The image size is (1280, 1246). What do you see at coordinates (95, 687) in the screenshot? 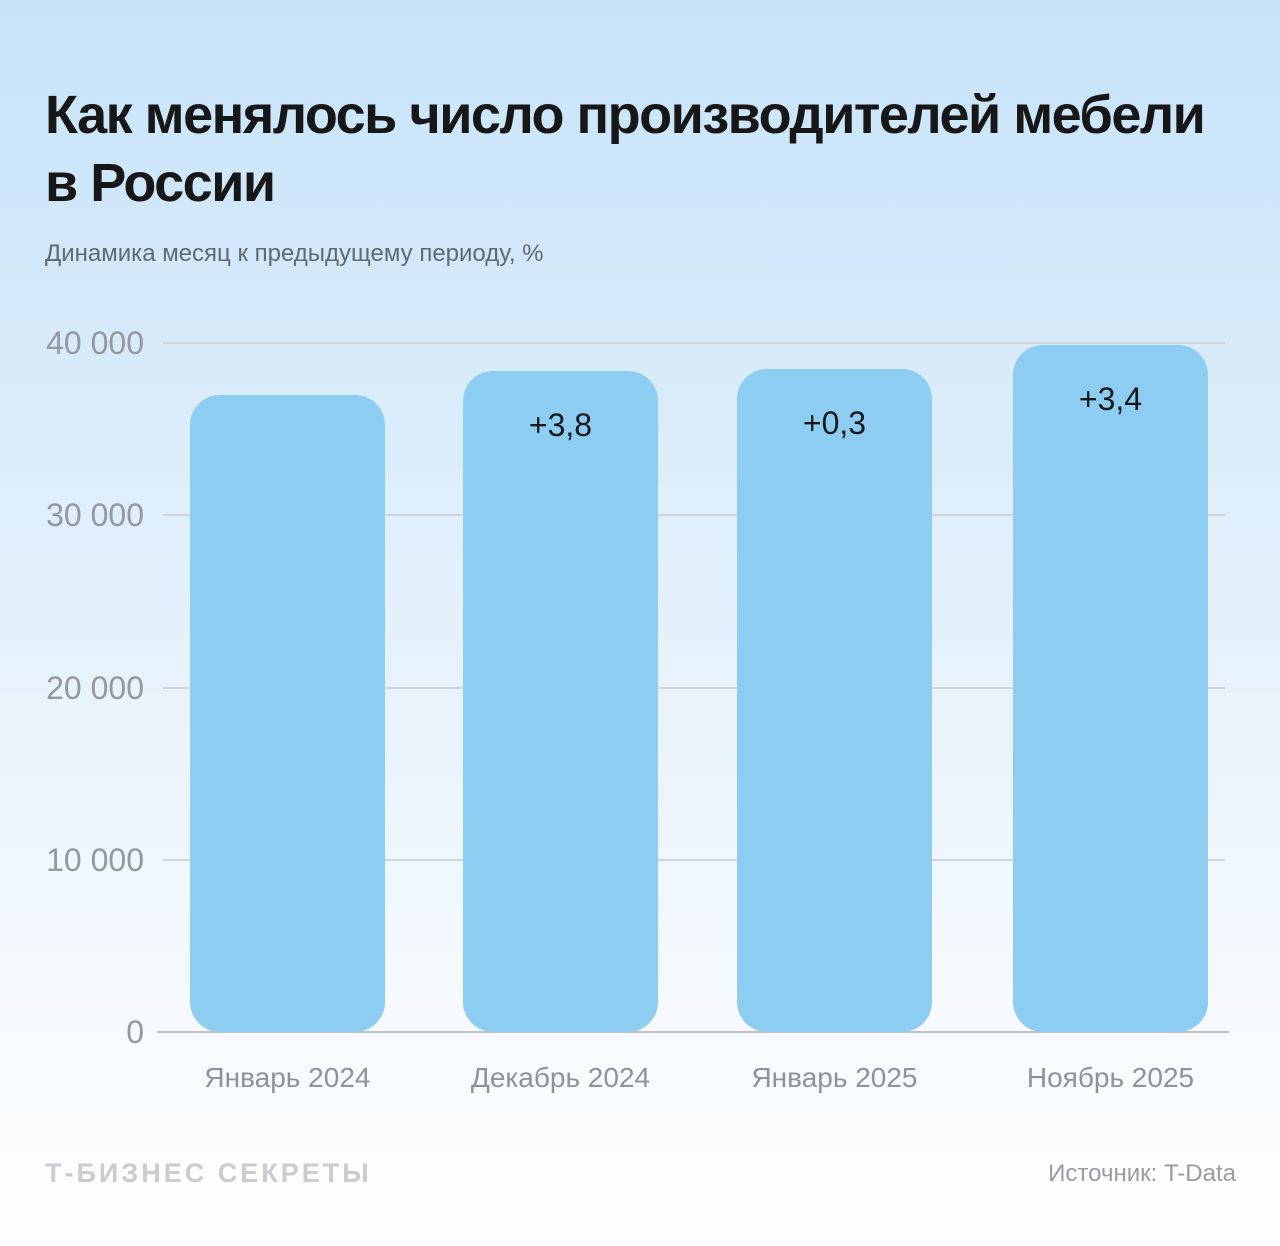
I see `y-axis-tick-label: 20 000` at bounding box center [95, 687].